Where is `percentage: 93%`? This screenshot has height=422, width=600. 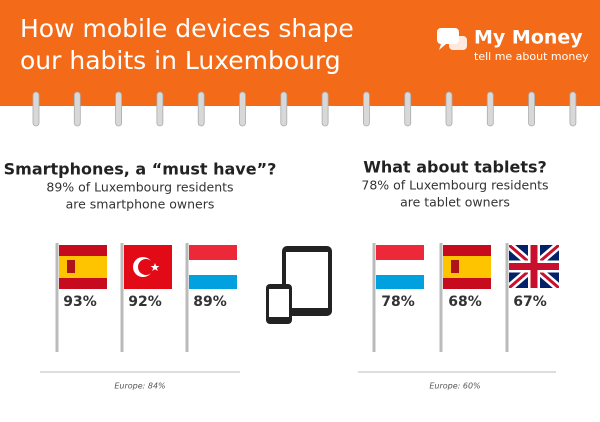 percentage: 93% is located at coordinates (80, 302).